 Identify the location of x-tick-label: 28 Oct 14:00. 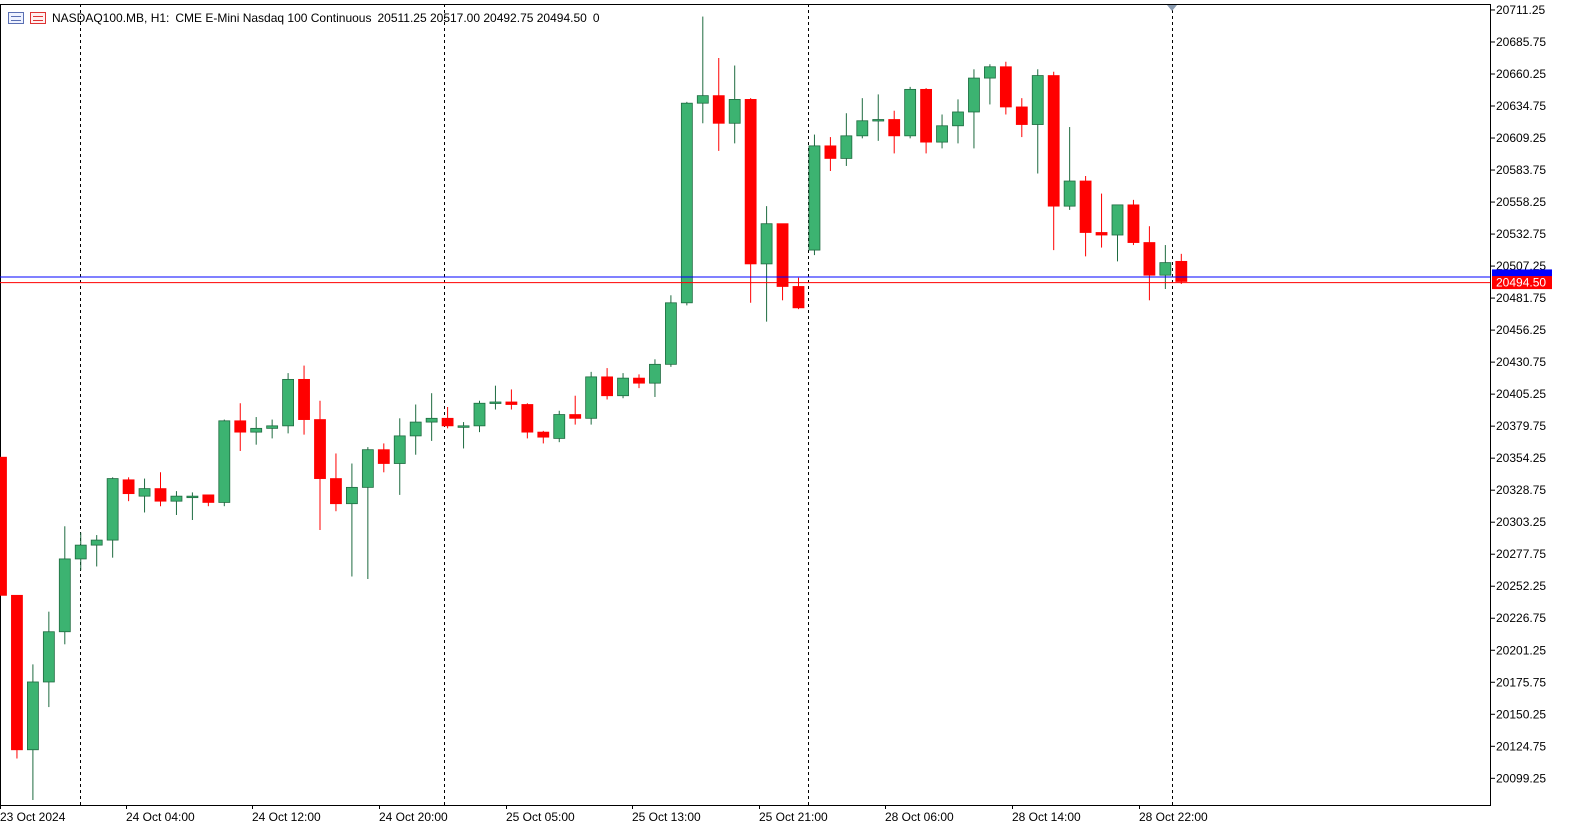
(1046, 817).